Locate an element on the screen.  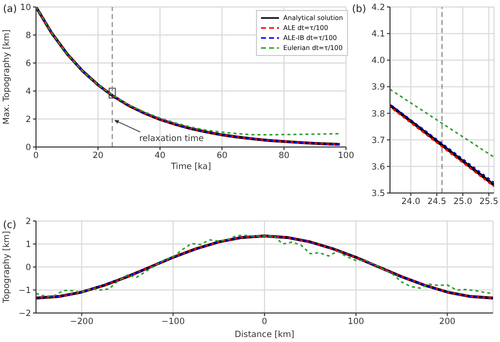
x-tick-label: 25.5 is located at coordinates (488, 202).